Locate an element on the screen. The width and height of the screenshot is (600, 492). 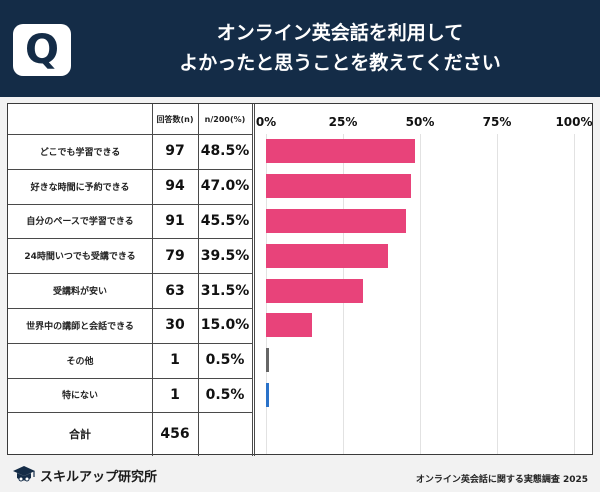
table-row-count: 79 is located at coordinates (175, 255).